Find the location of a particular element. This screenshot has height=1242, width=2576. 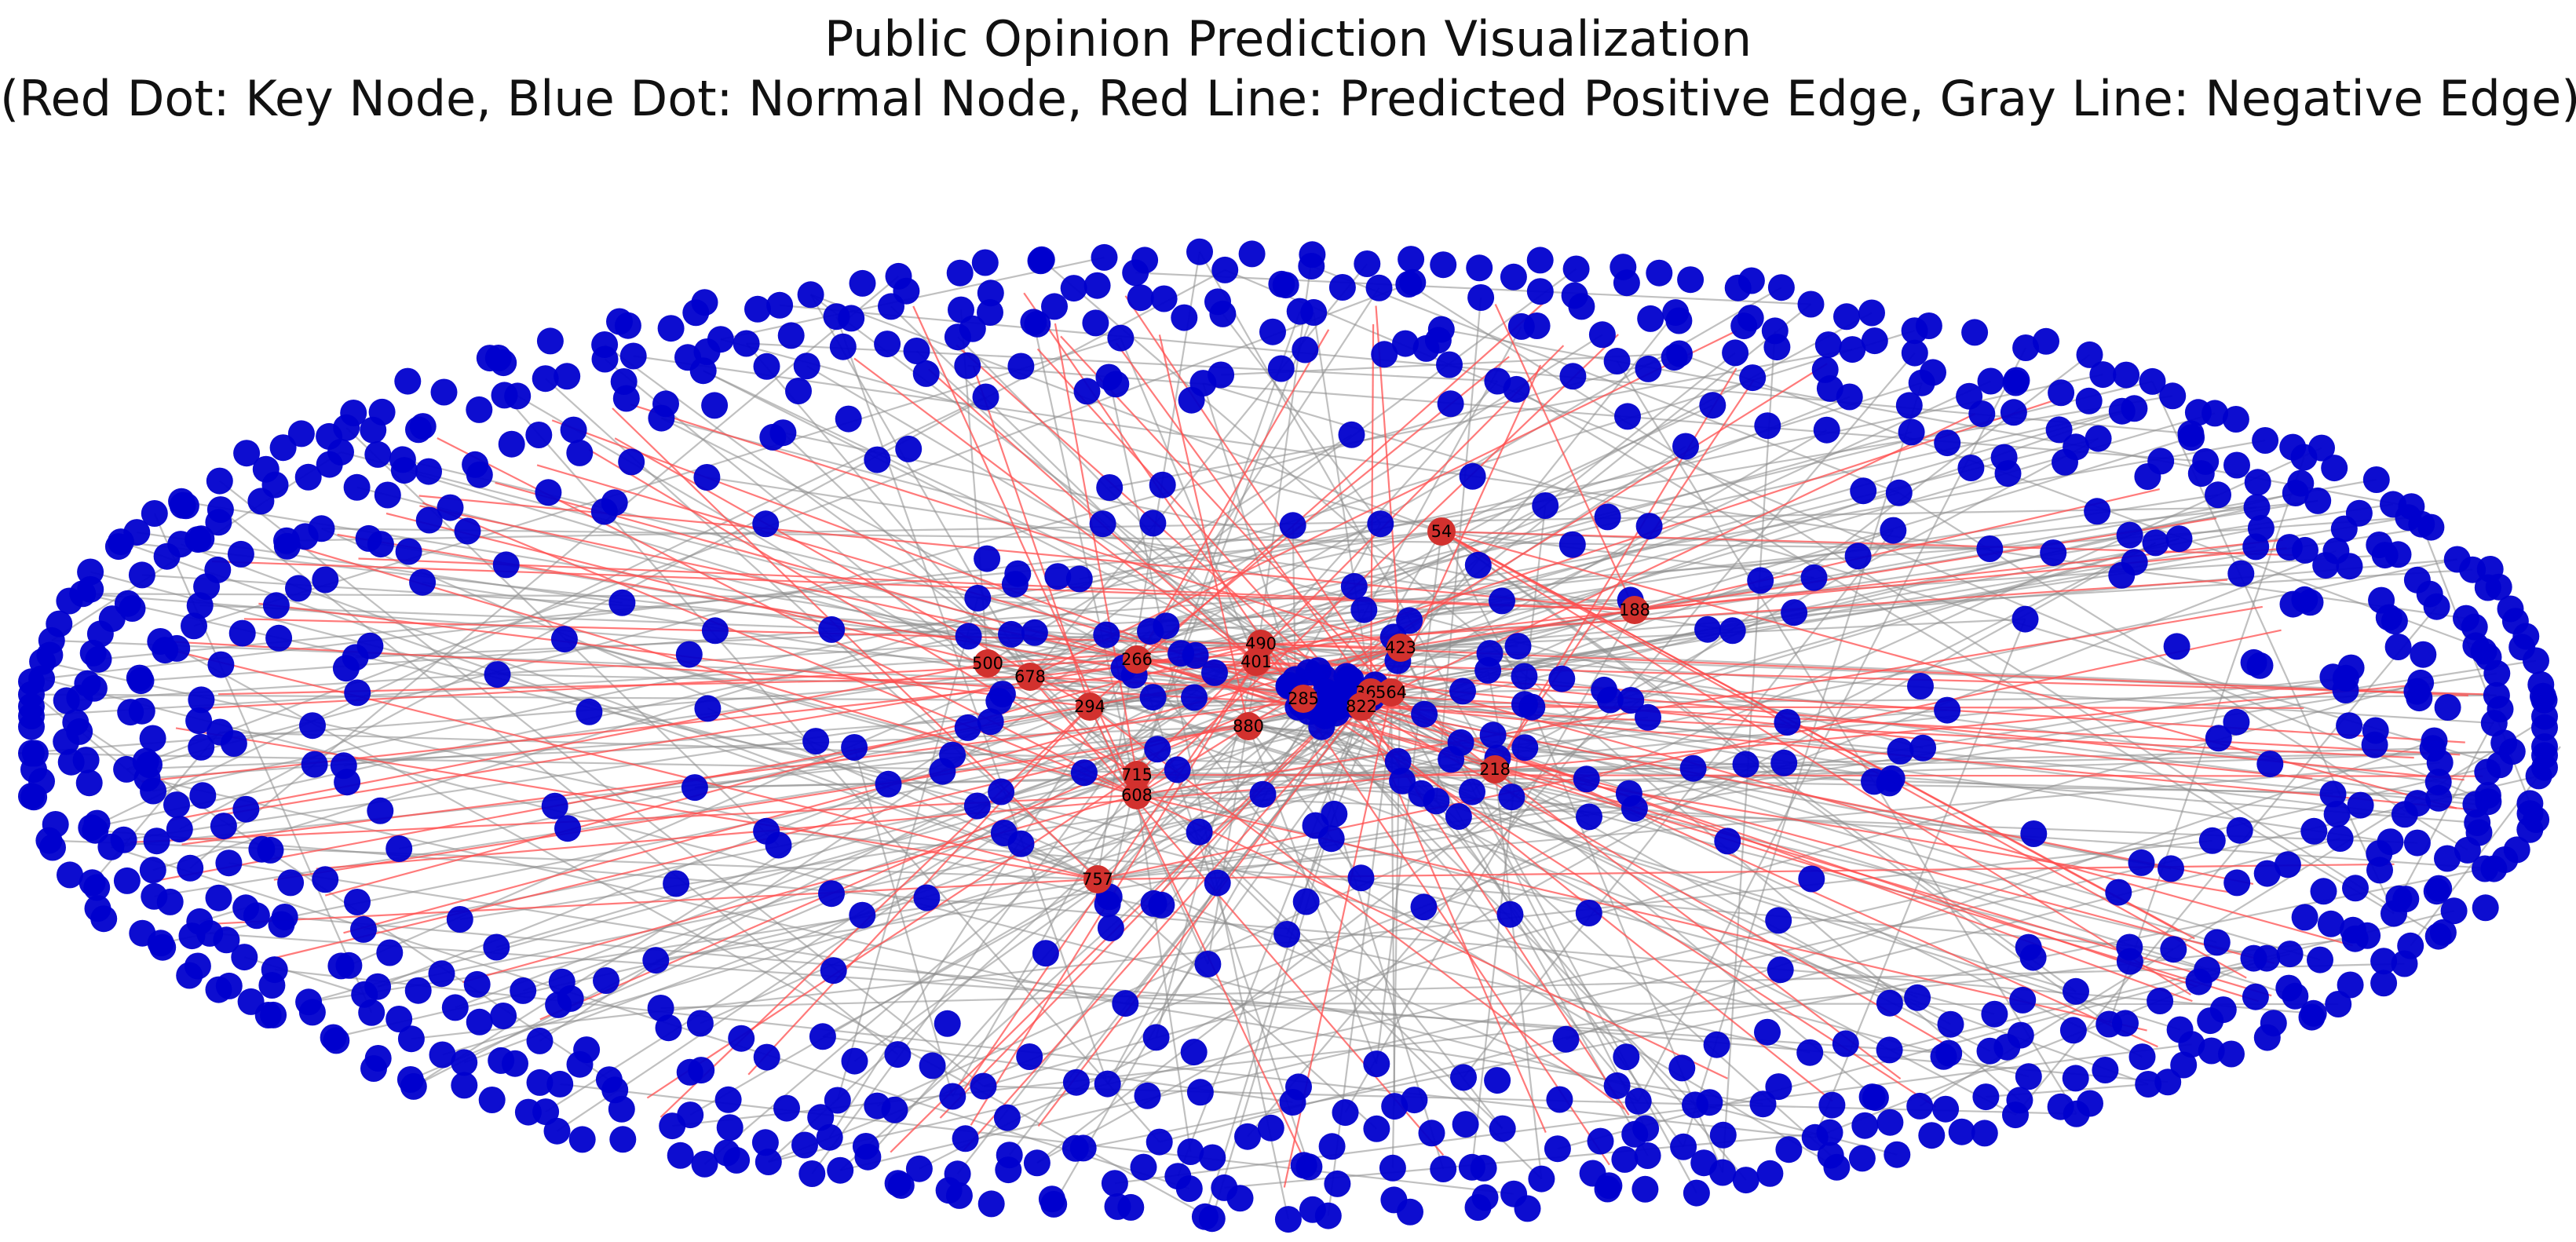

key-node-label: 285 is located at coordinates (1303, 698).